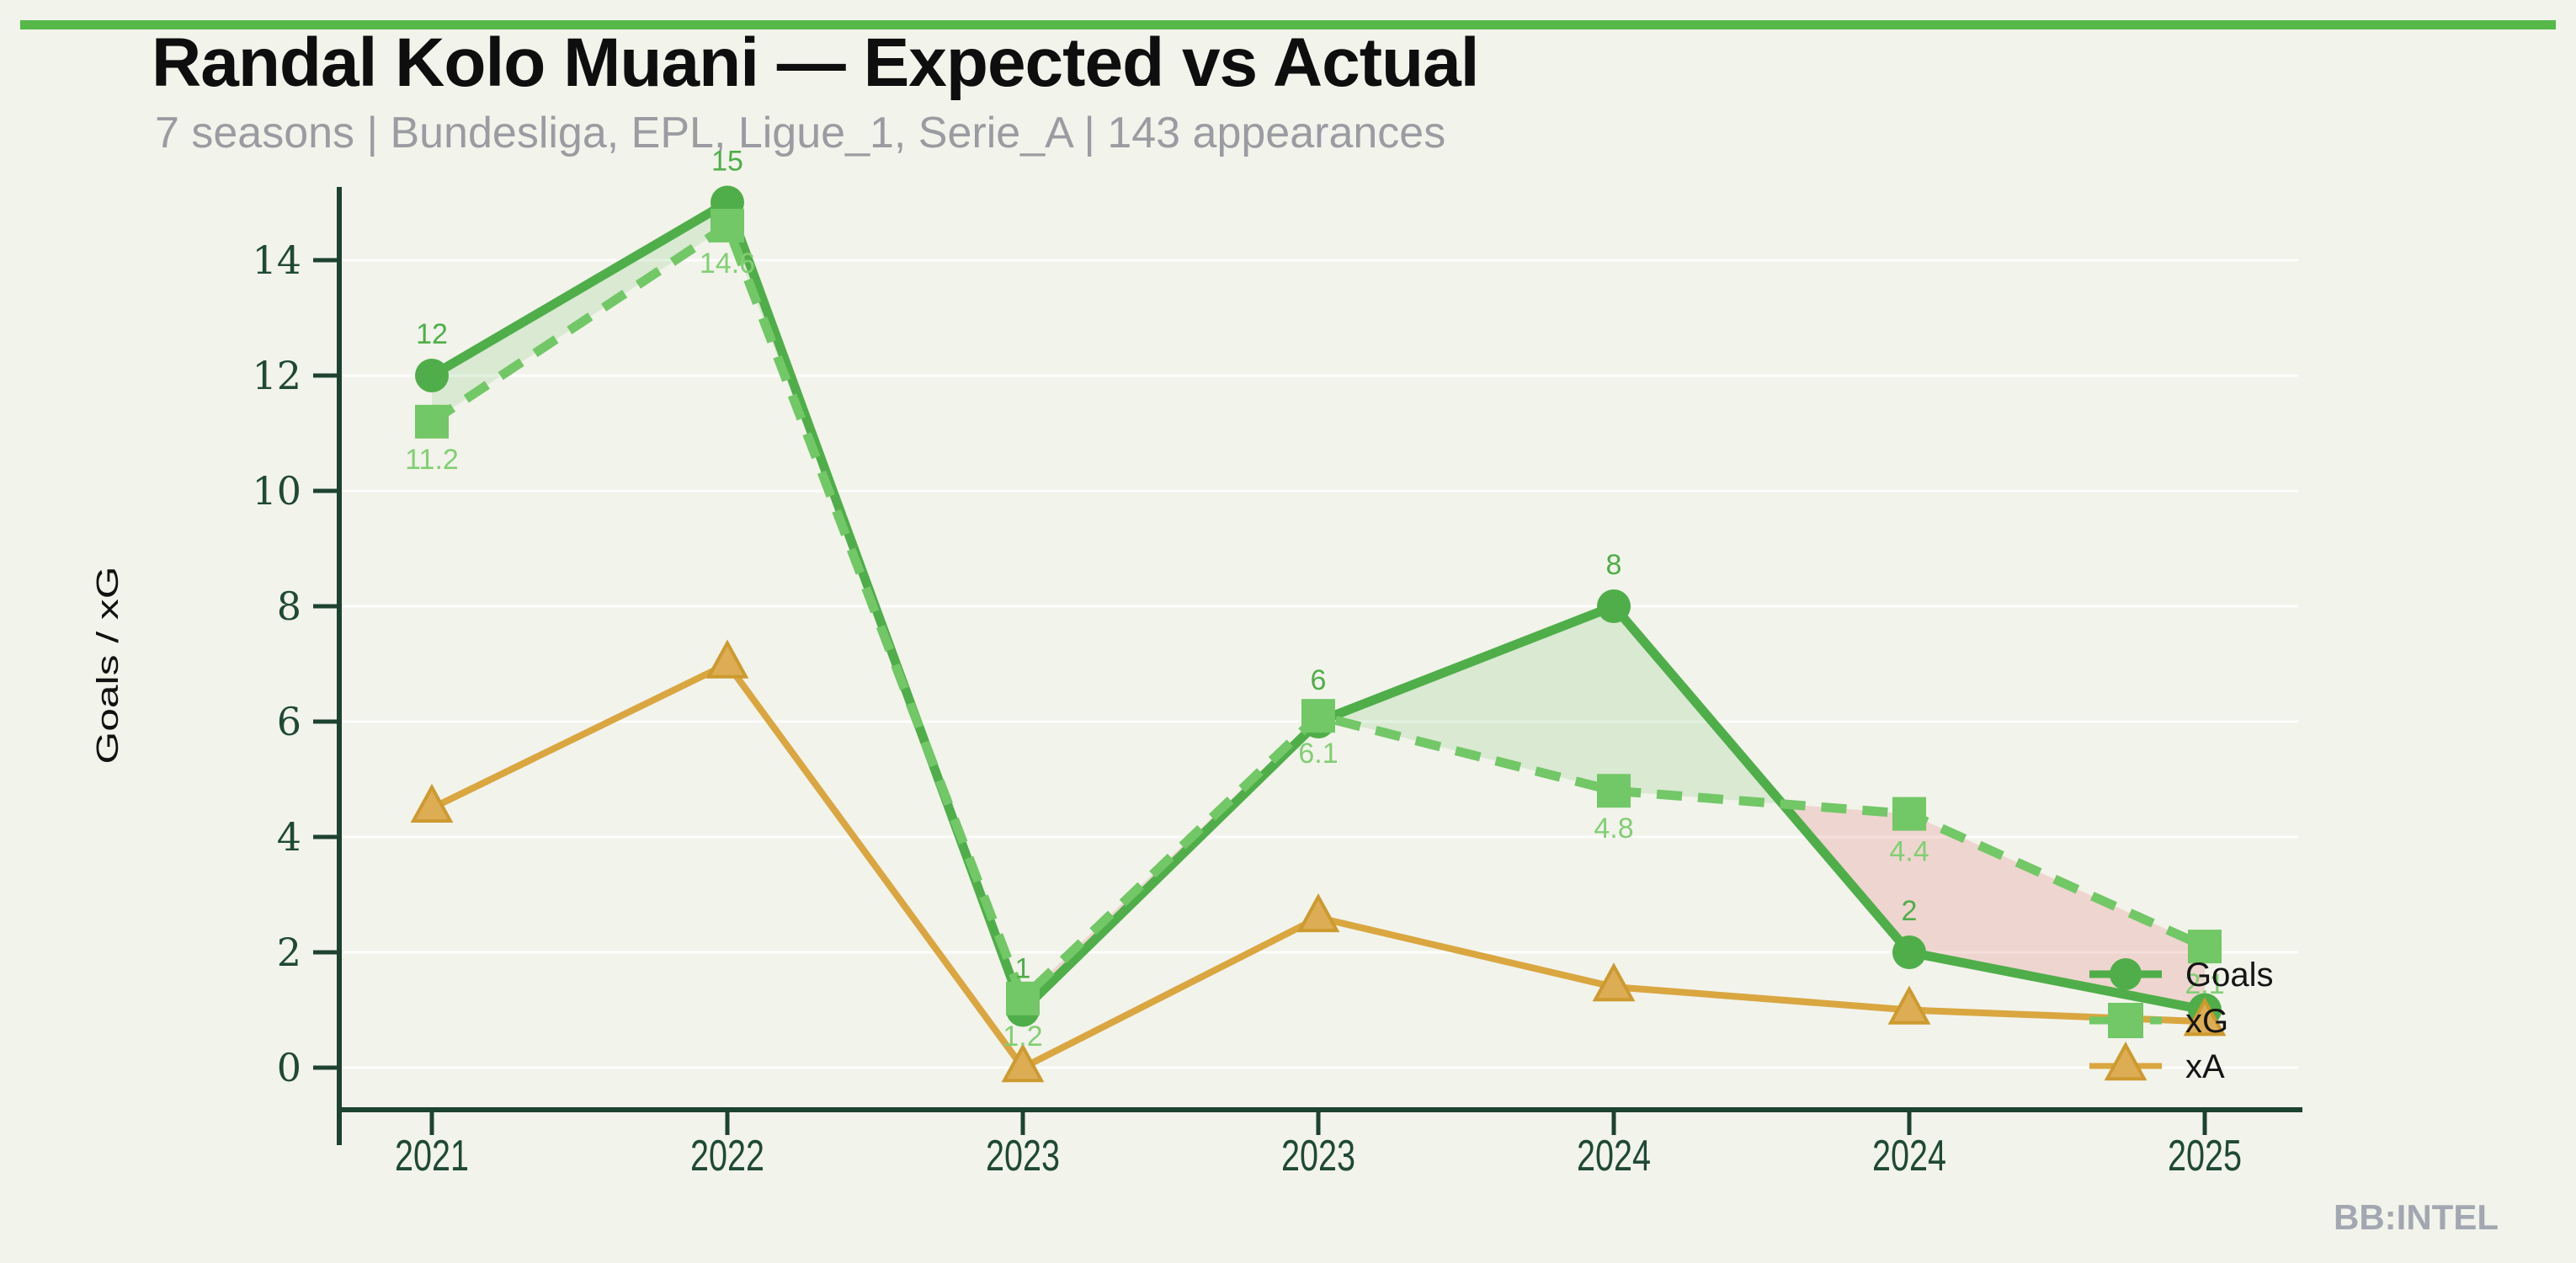  I want to click on legend-label: xA, so click(2205, 1066).